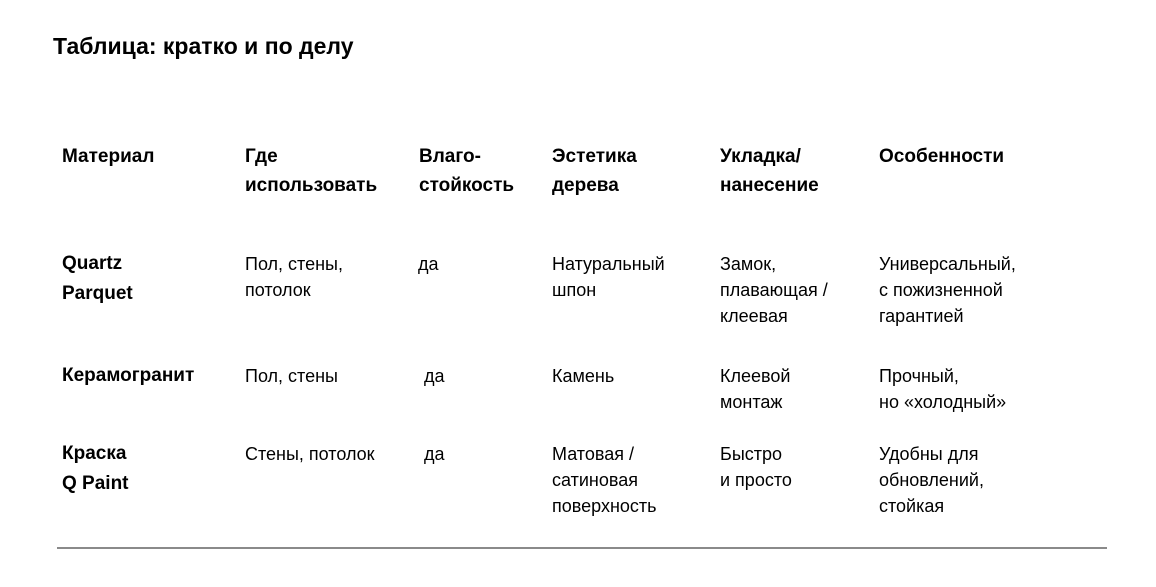 Image resolution: width=1156 pixels, height=587 pixels. Describe the element at coordinates (756, 467) in the screenshot. I see `cell-installation: Быстро и просто` at that location.